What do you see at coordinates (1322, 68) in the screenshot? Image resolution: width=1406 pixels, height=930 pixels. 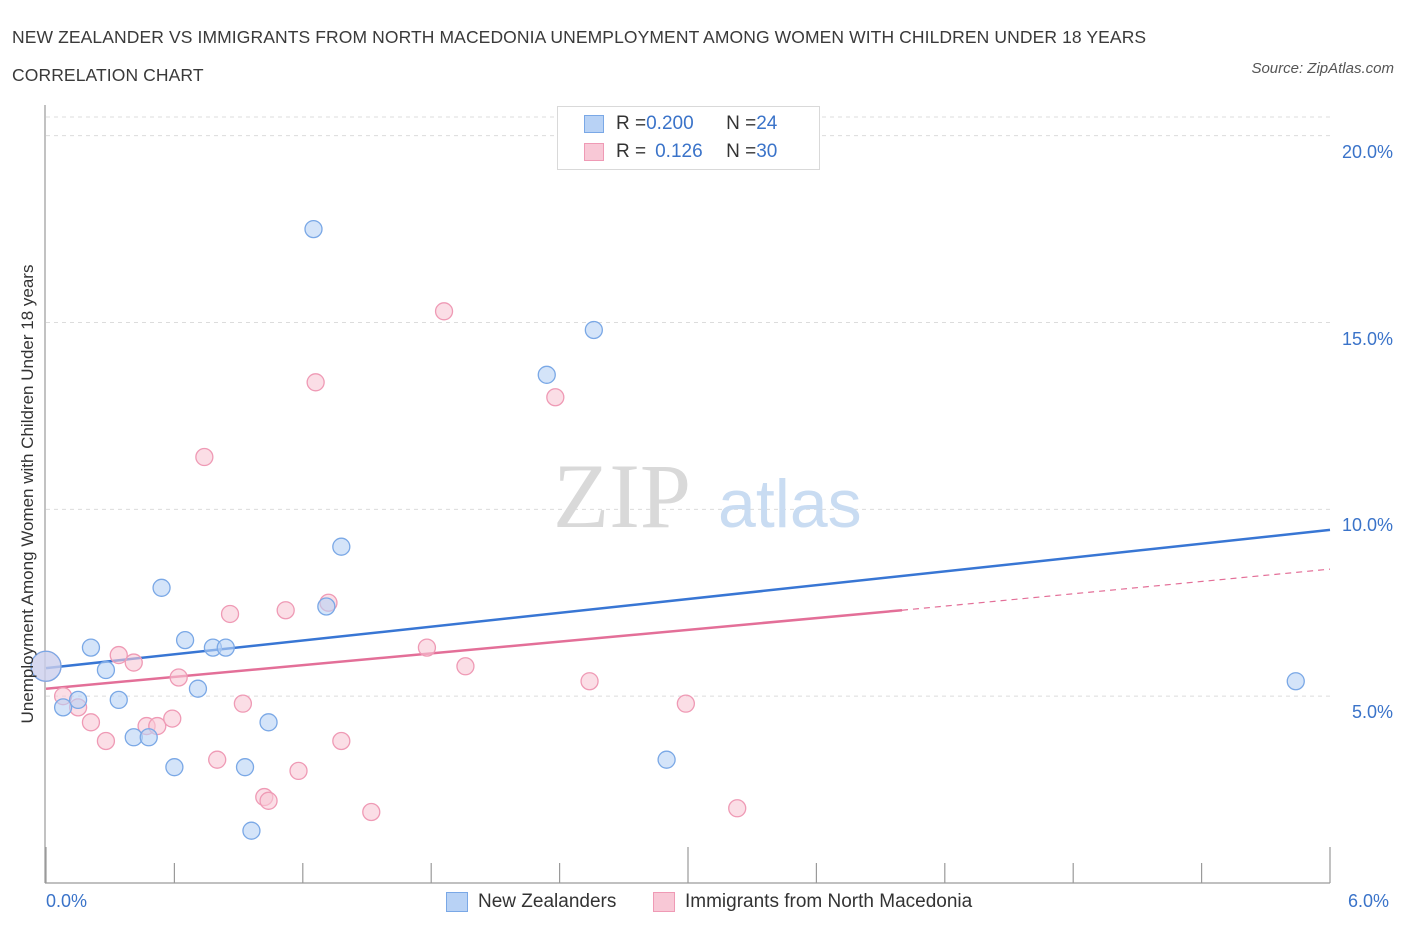 I see `source-label: Source: ZipAtlas.com` at bounding box center [1322, 68].